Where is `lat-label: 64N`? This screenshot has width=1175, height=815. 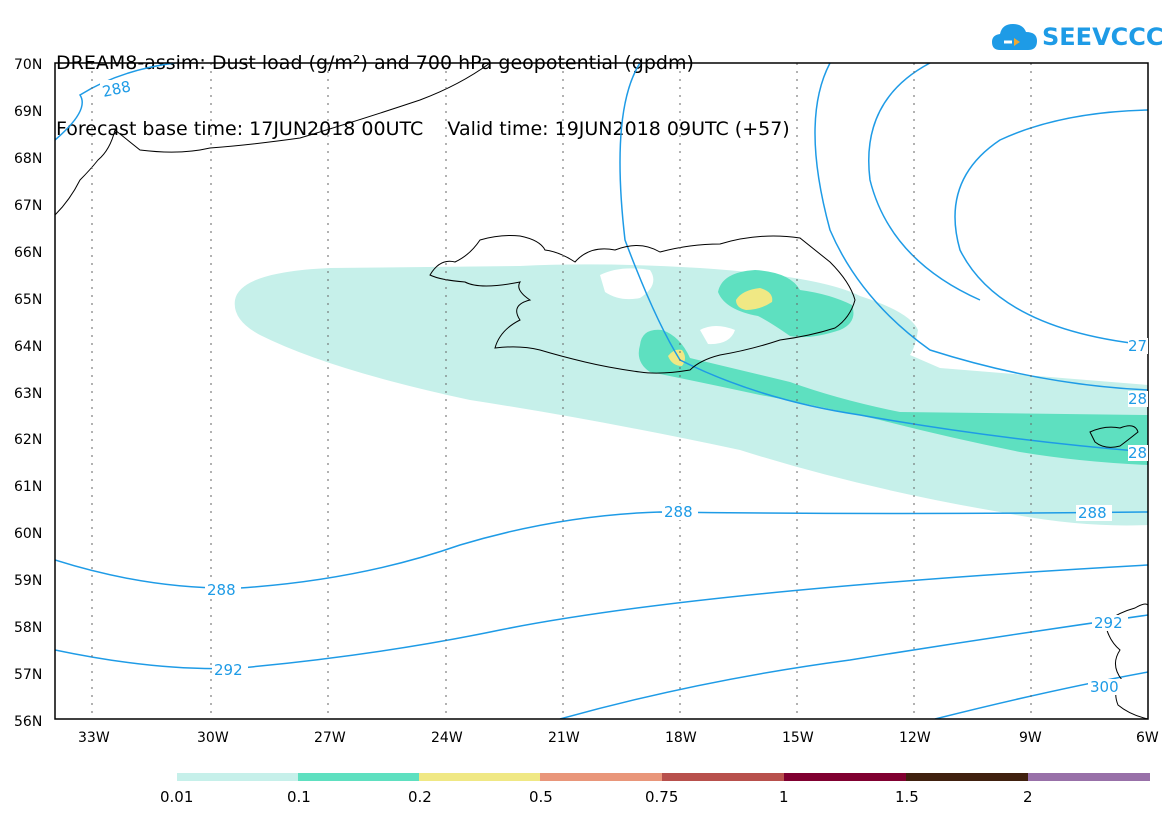
lat-label: 64N is located at coordinates (28, 347).